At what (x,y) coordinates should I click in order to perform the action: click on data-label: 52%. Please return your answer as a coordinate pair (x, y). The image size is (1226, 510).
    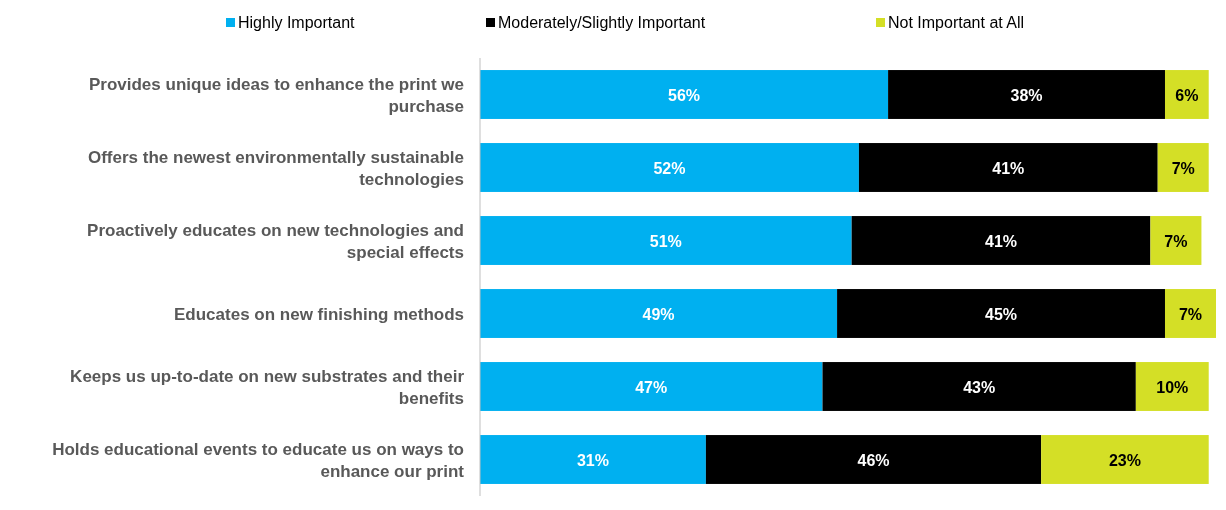
    Looking at the image, I should click on (669, 168).